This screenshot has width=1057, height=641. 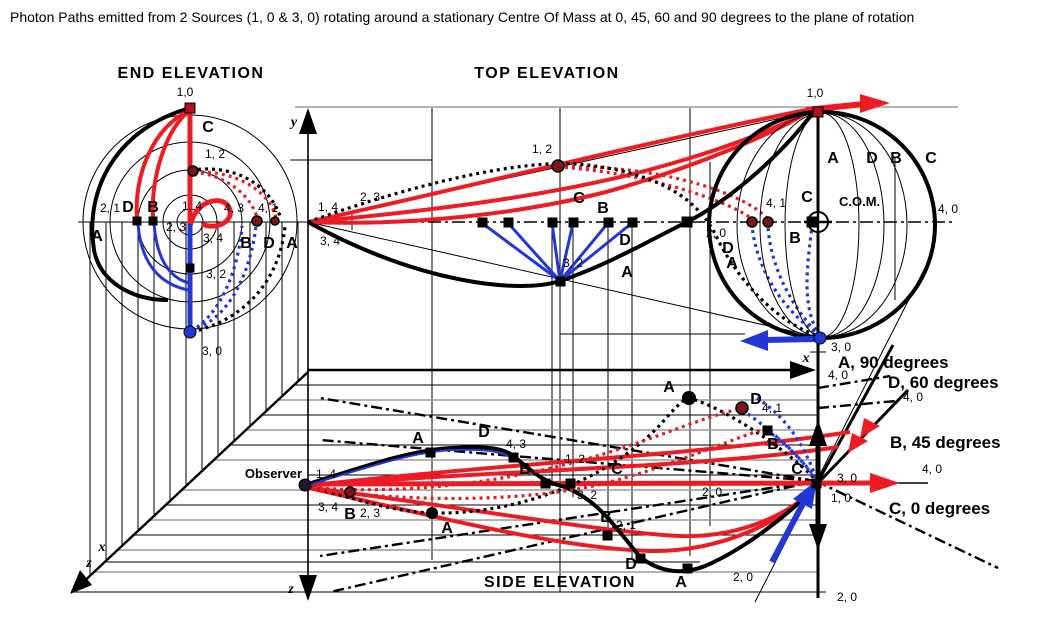 I want to click on x-axis-label: x, so click(x=806, y=358).